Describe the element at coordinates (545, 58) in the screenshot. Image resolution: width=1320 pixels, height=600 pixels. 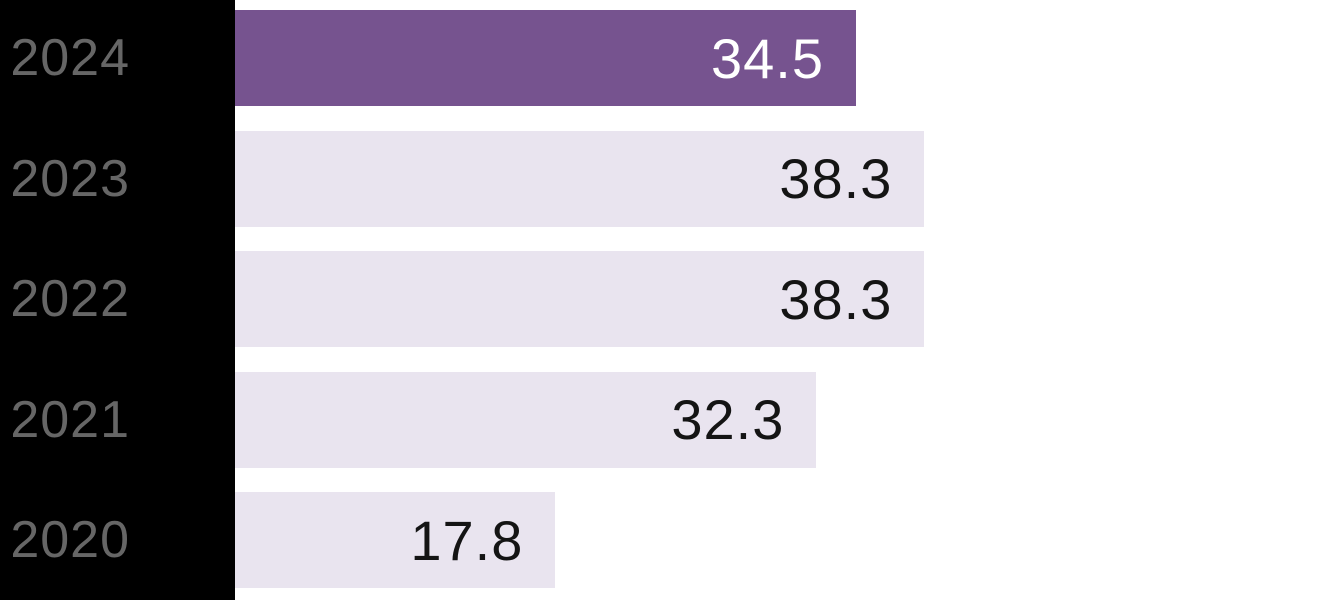
I see `highlight-bar: 34.5` at that location.